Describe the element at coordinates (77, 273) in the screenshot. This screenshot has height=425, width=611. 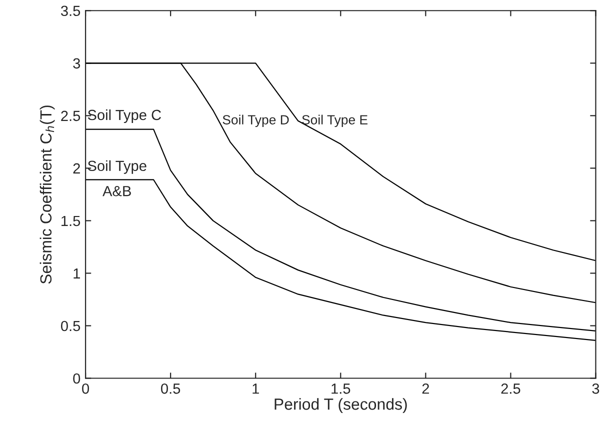
I see `y-tick-label: 1` at that location.